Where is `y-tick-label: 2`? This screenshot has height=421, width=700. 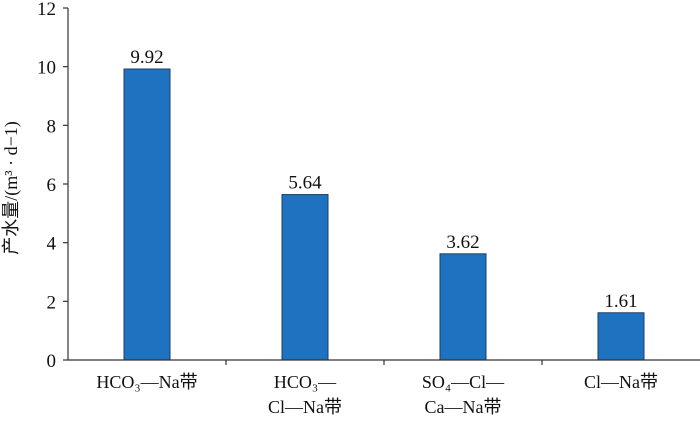 y-tick-label: 2 is located at coordinates (52, 302).